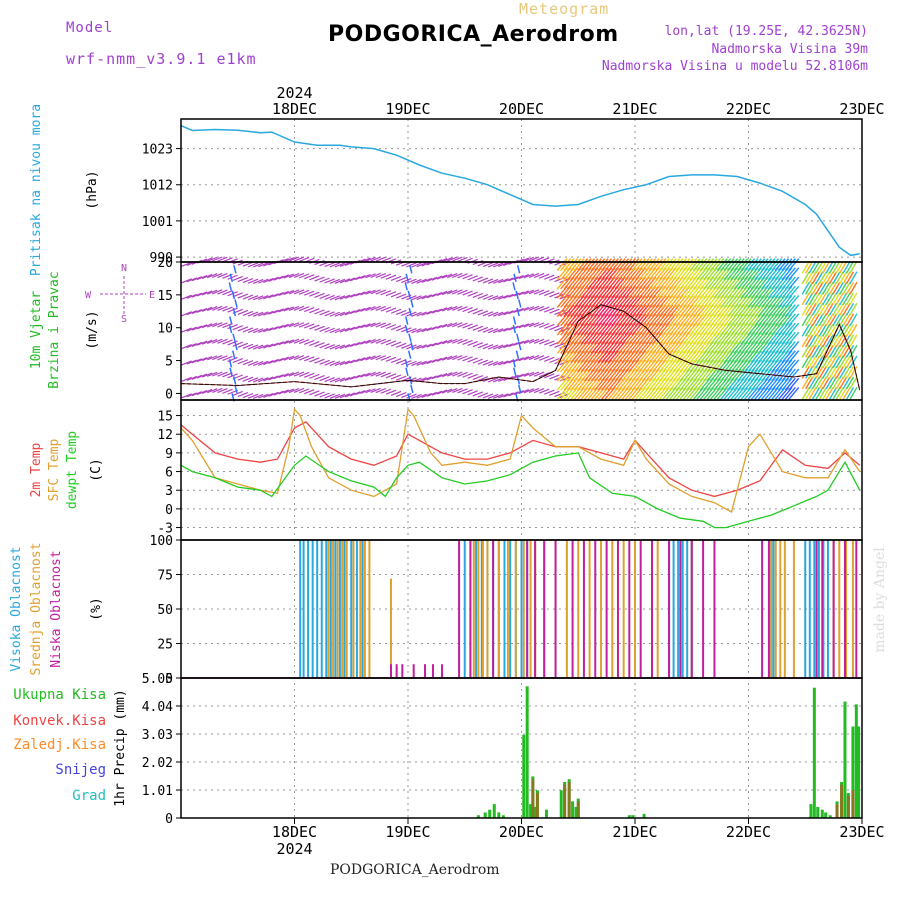 The width and height of the screenshot is (900, 900). I want to click on wind-key-east: E, so click(152, 295).